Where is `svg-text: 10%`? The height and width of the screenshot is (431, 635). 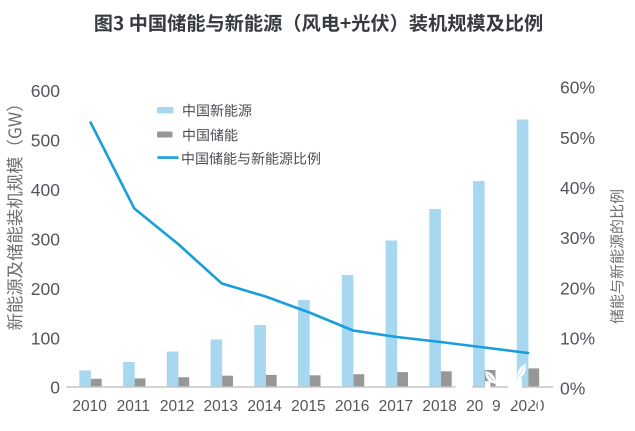 svg-text: 10% is located at coordinates (577, 338).